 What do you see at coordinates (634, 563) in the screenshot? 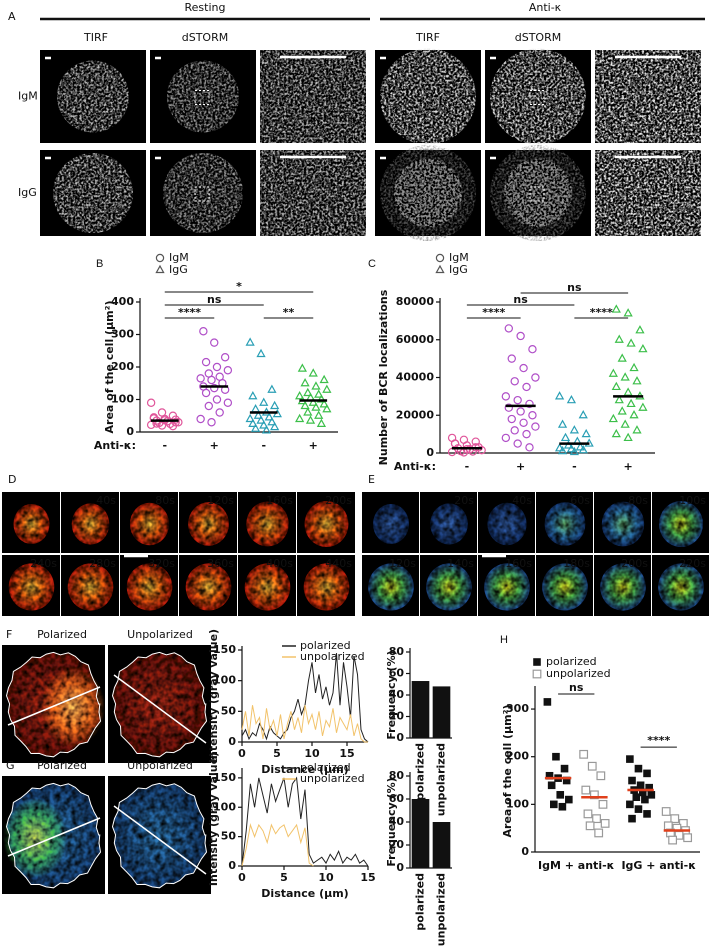
I see `time-label: 200s` at bounding box center [634, 563].